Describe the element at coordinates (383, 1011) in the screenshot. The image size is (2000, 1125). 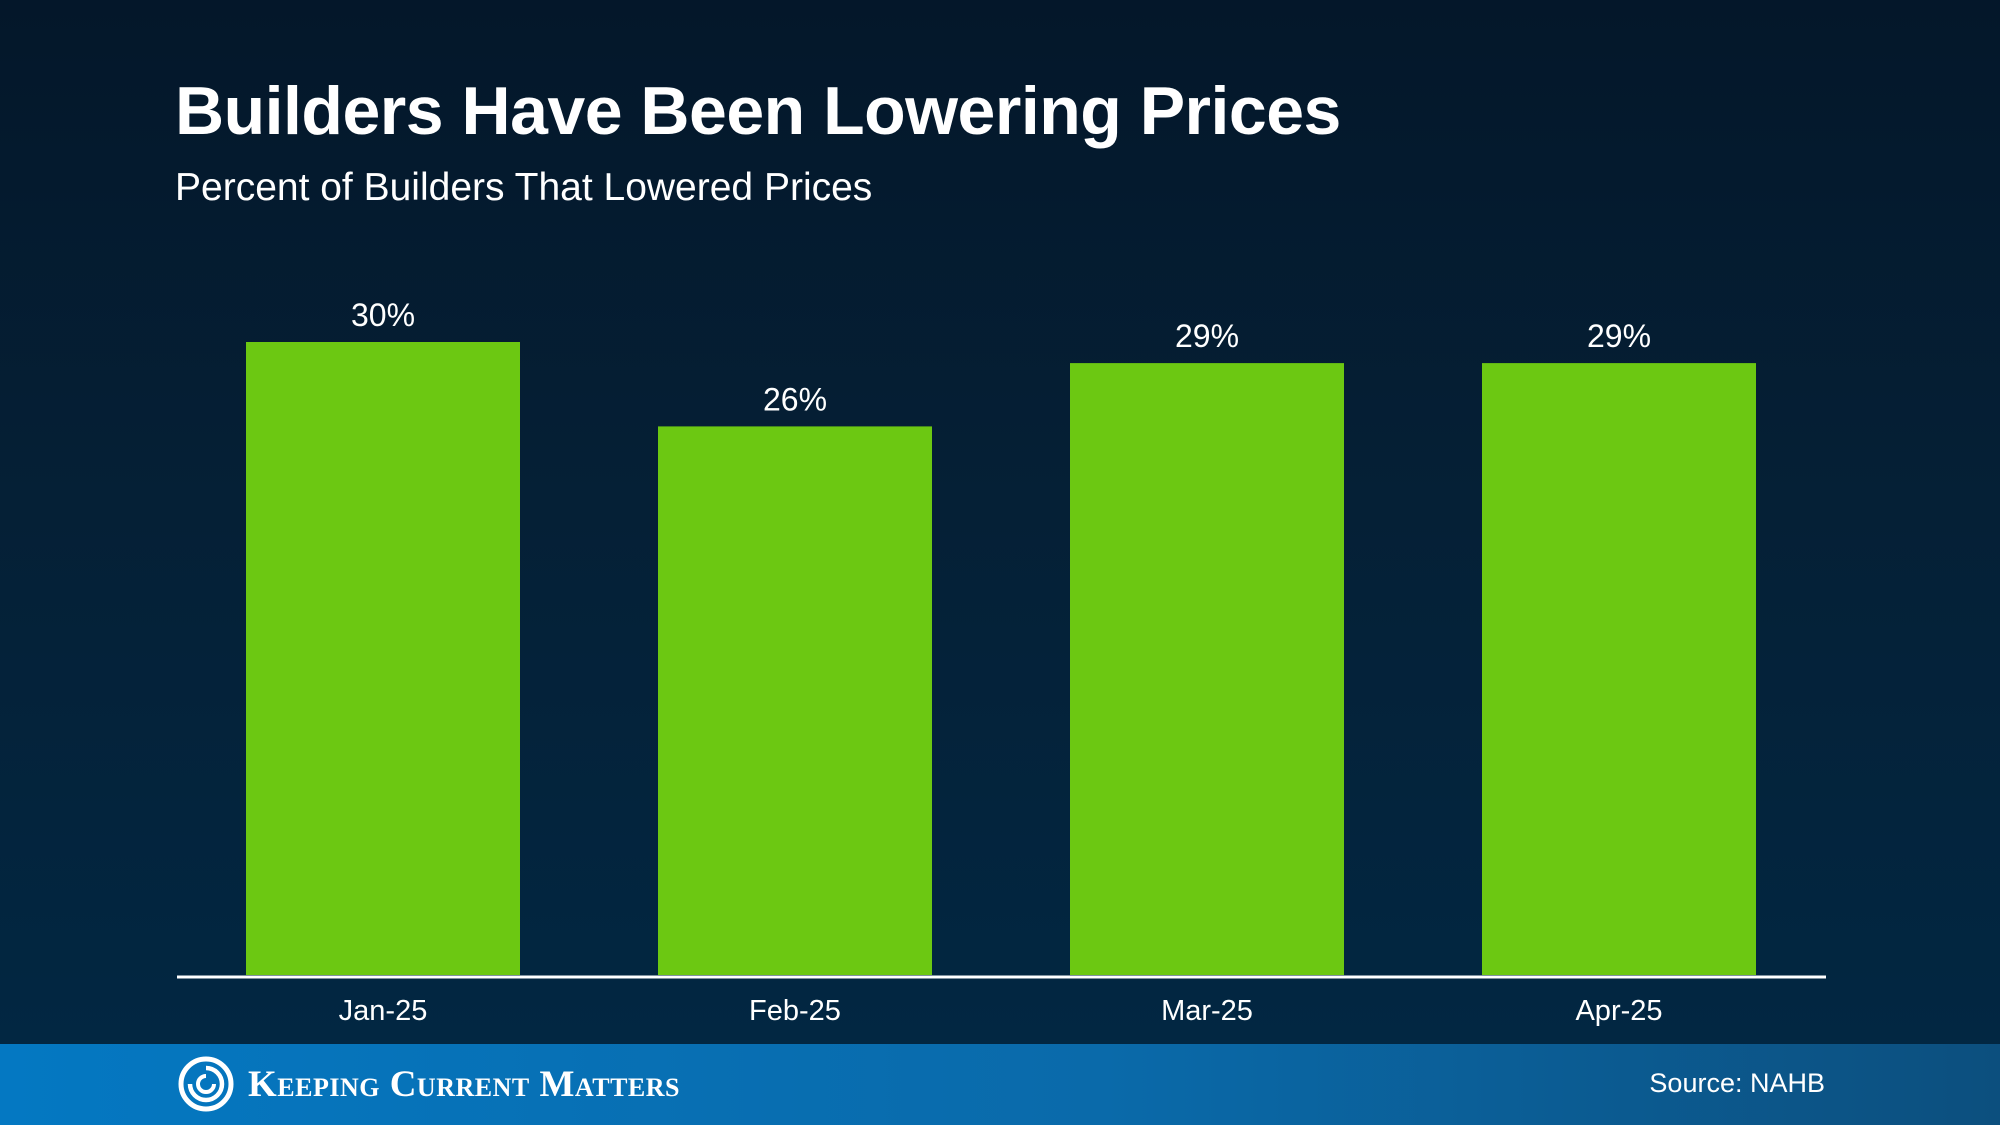
I see `category-label-jan-25: Jan-25` at that location.